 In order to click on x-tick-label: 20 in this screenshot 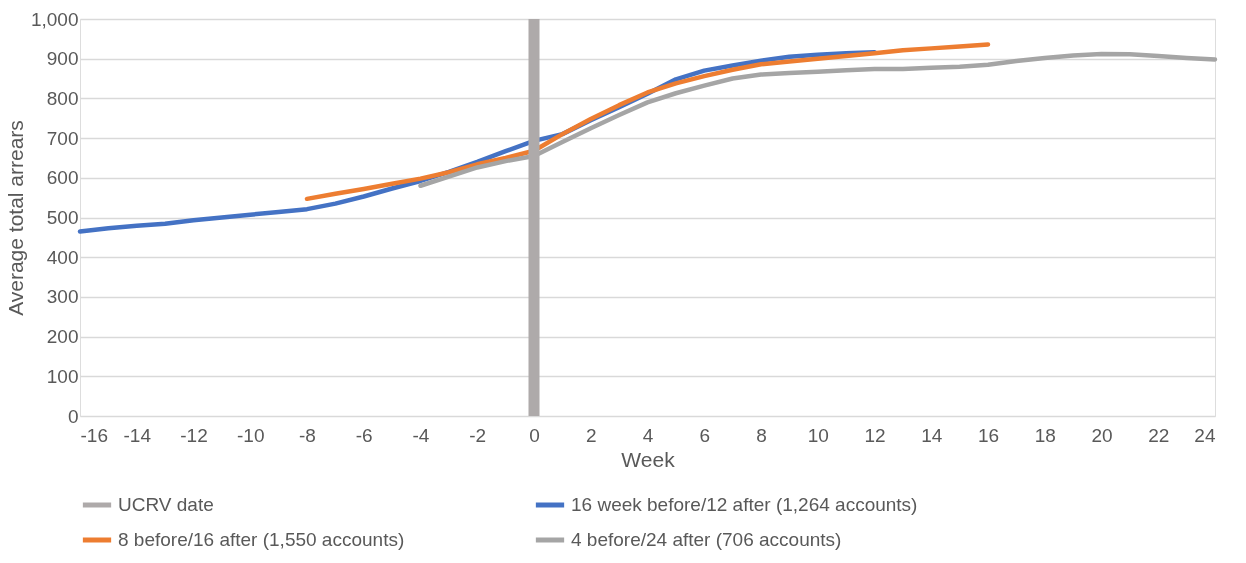, I will do `click(1102, 435)`.